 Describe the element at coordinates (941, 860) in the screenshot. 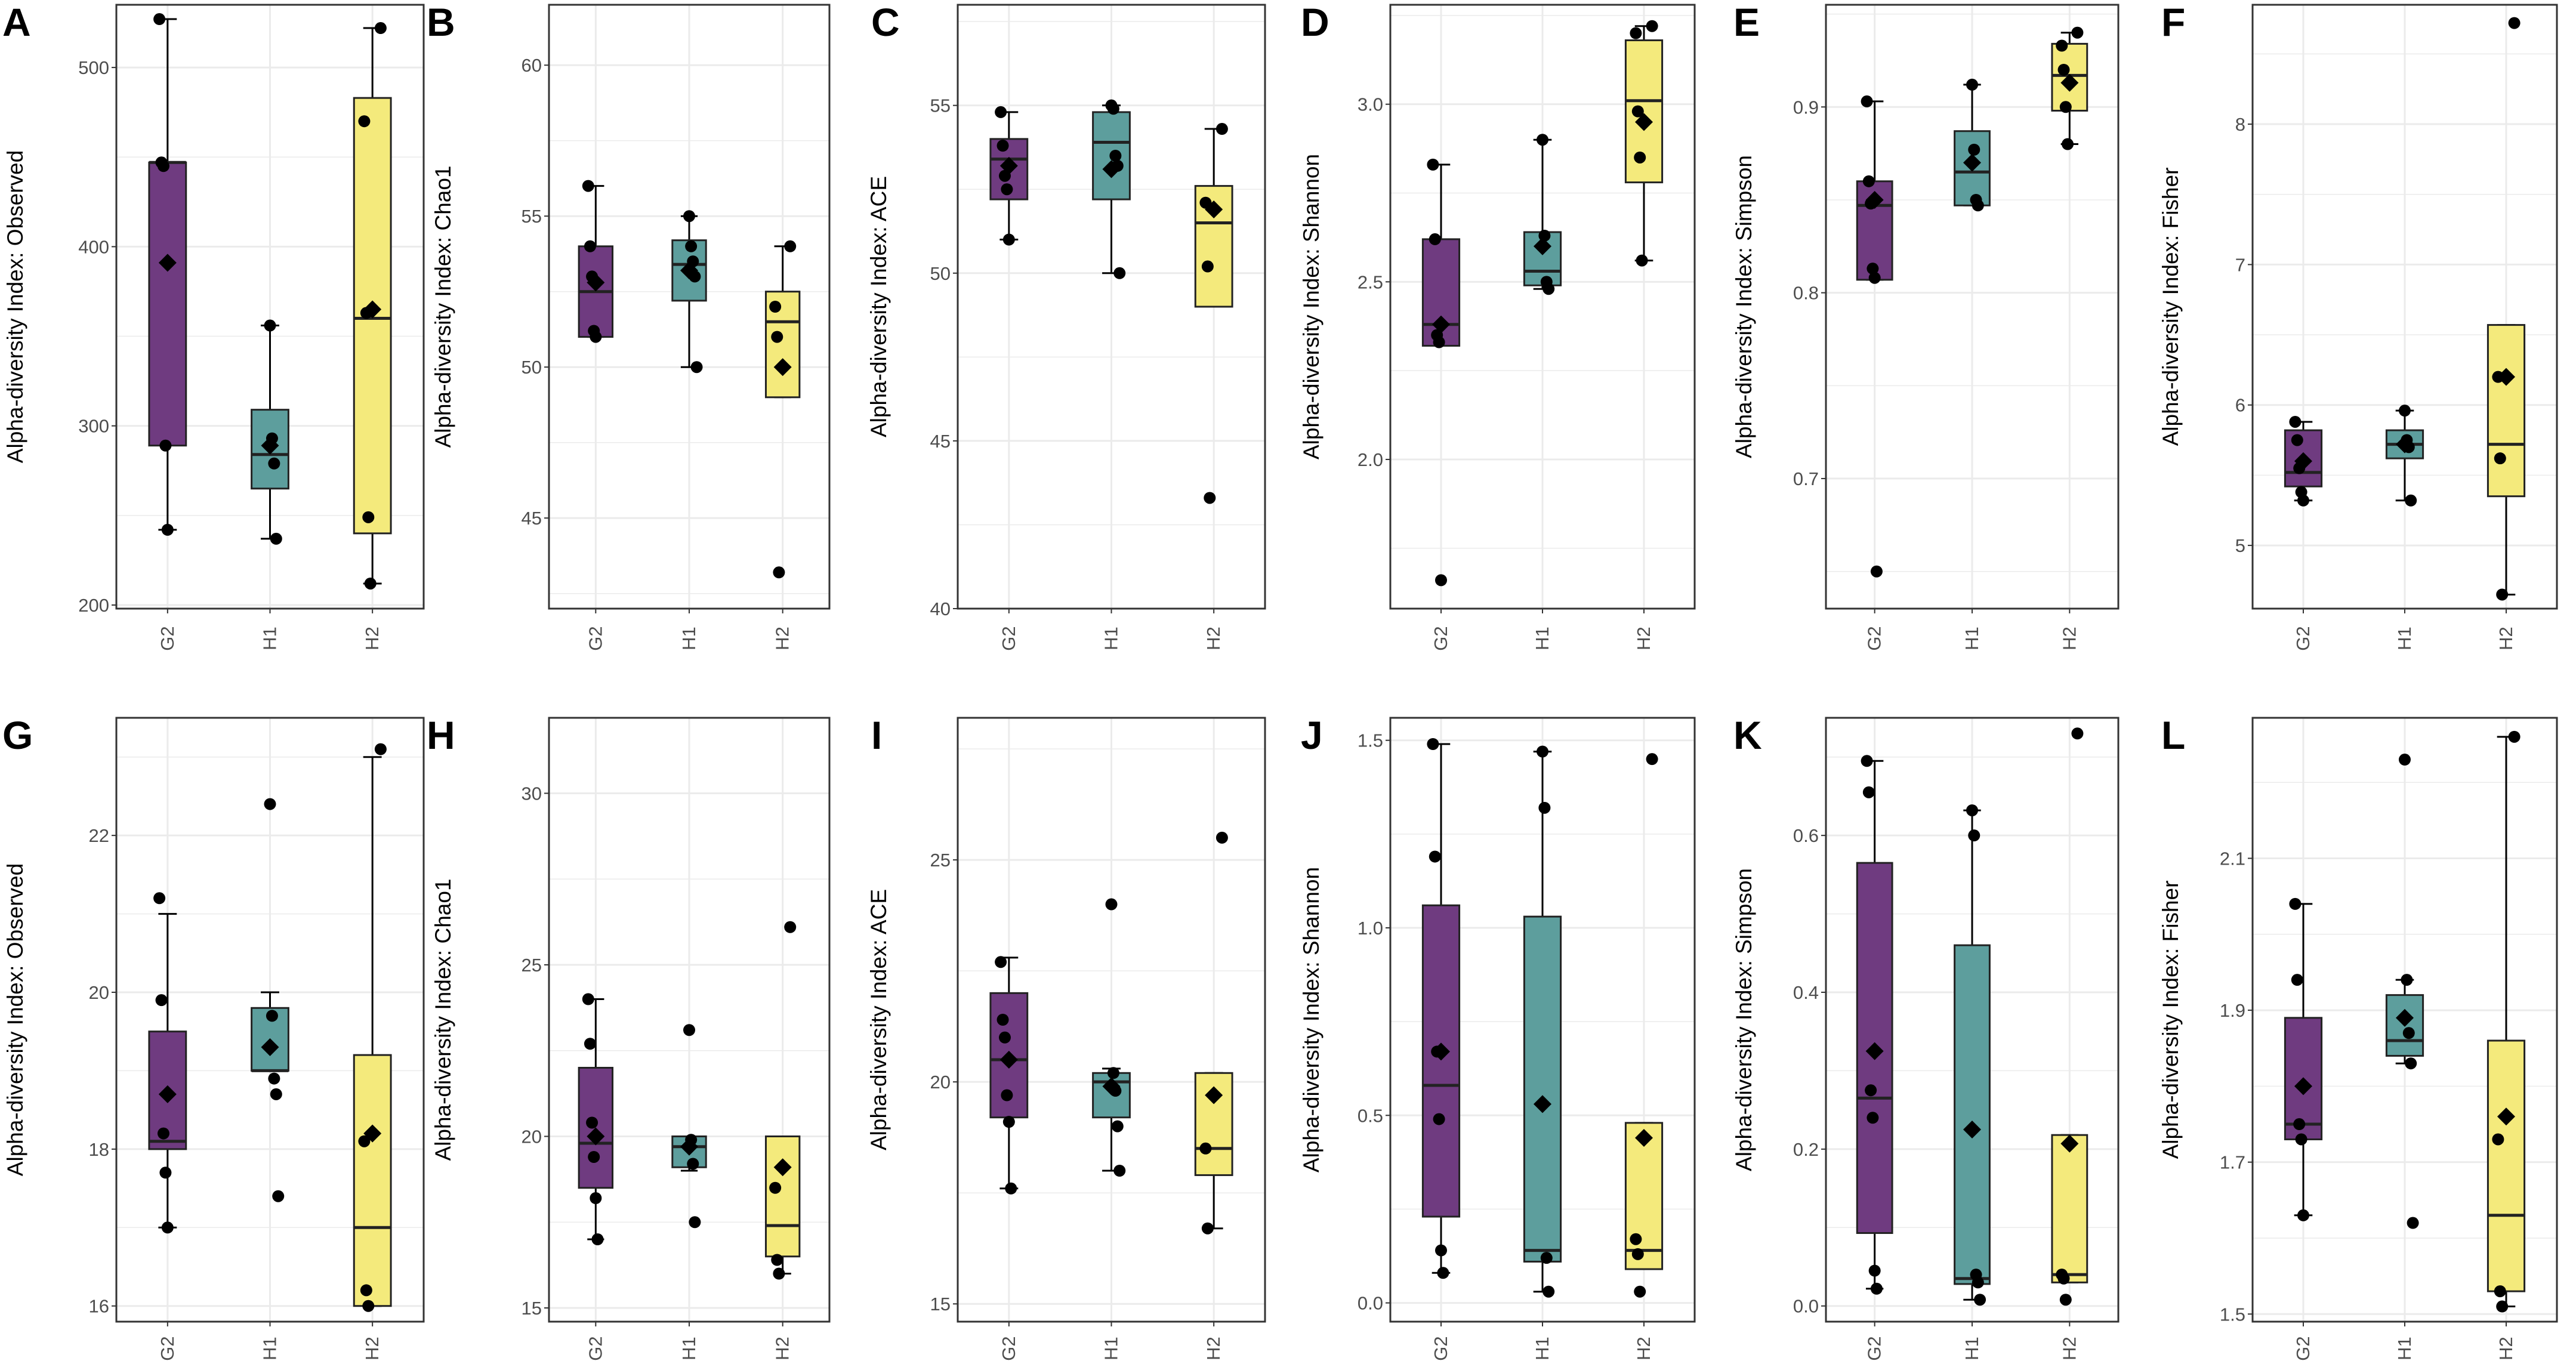

I see `chart-i-y-tick-label: 25` at that location.